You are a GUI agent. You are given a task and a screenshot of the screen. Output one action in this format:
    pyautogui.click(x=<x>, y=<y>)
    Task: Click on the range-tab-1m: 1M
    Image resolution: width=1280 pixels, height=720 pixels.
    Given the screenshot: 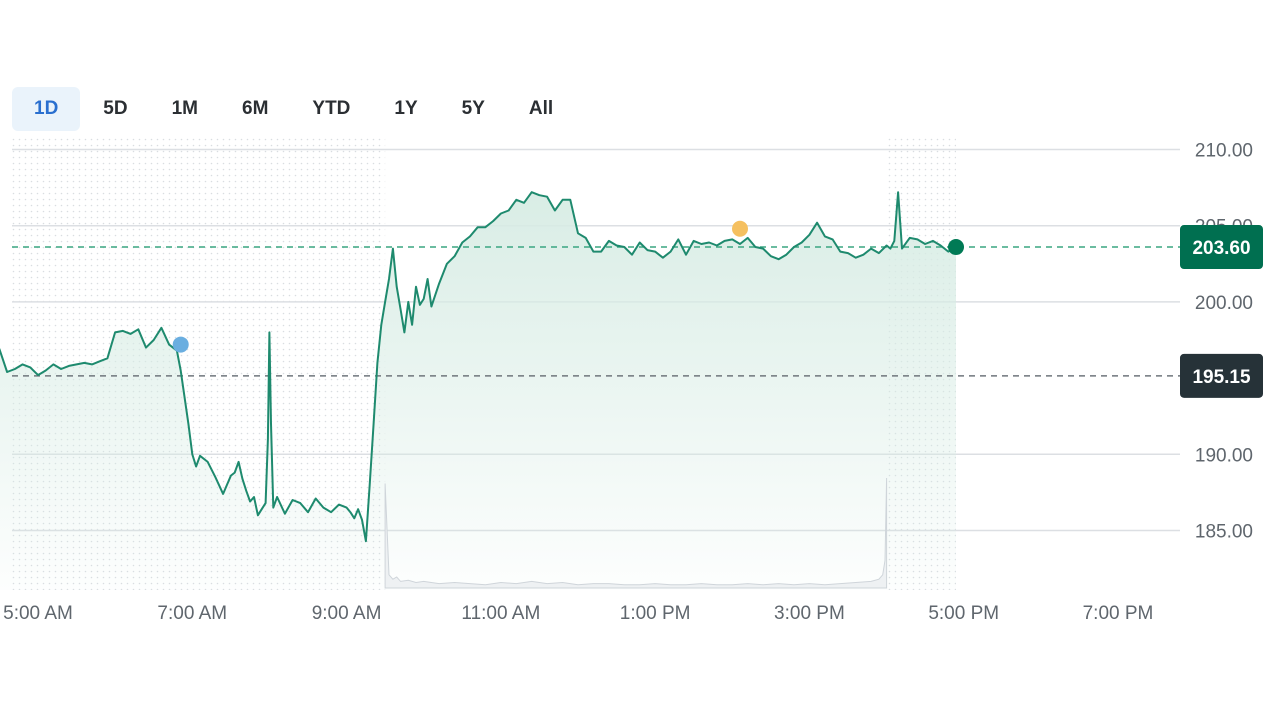 What is the action you would take?
    pyautogui.click(x=184, y=108)
    